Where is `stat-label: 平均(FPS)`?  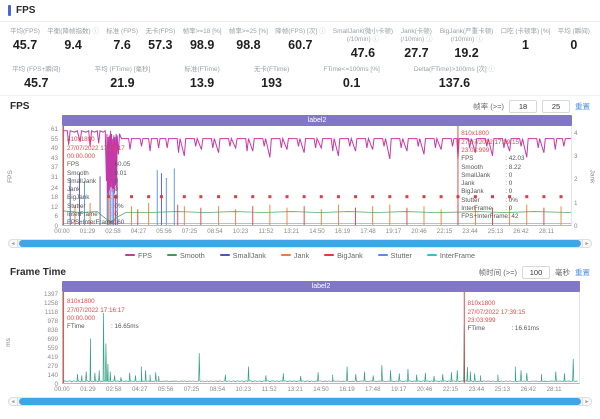
stat-label: 平均(FPS) is located at coordinates (25, 31).